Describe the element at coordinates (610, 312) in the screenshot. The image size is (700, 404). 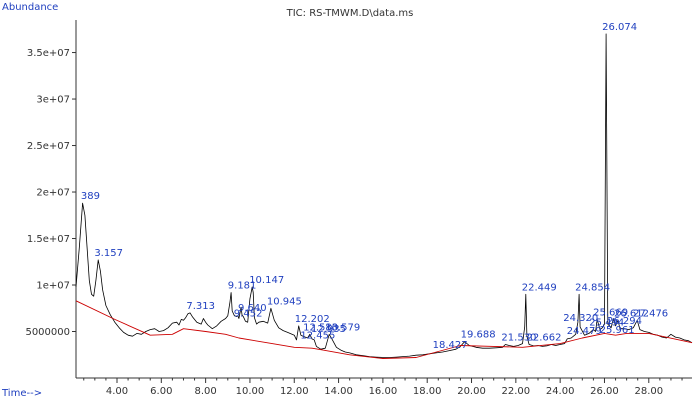
I see `peak-label: 25.669` at that location.